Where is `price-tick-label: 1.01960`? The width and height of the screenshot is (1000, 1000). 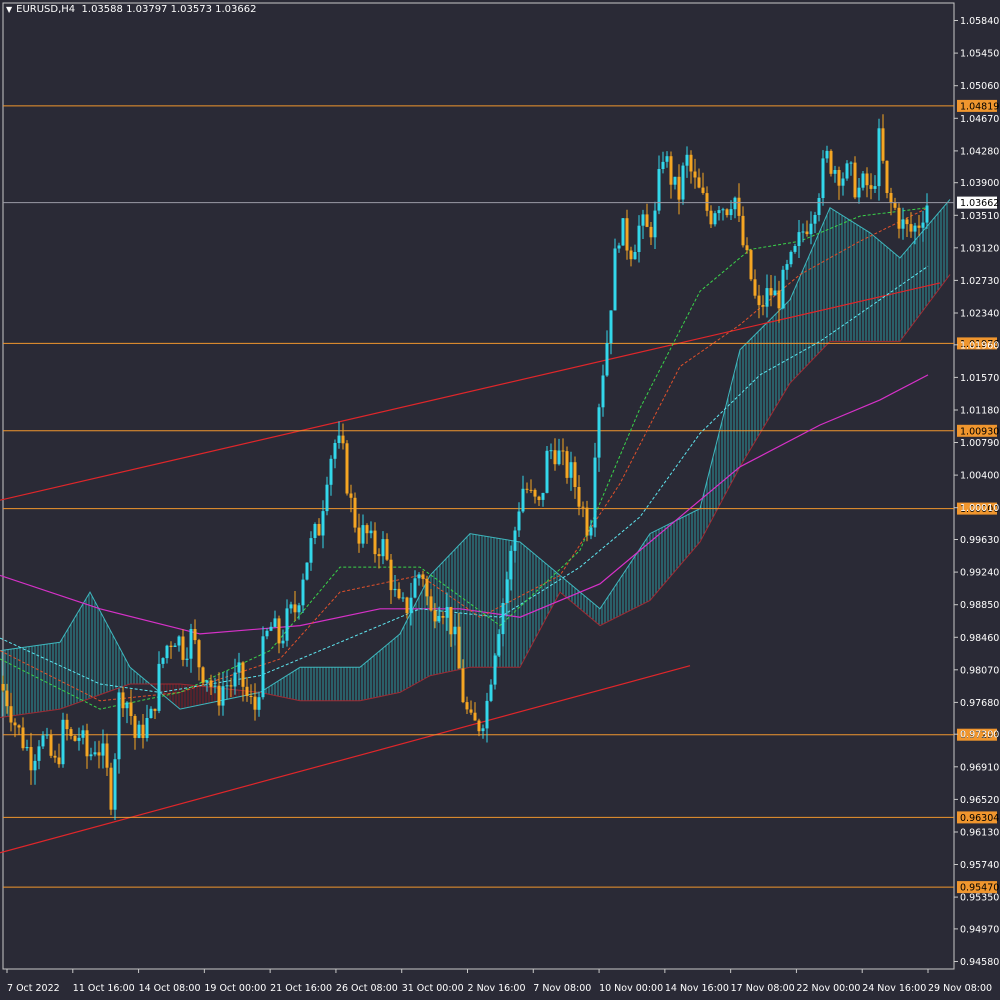 price-tick-label: 1.01960 is located at coordinates (979, 345).